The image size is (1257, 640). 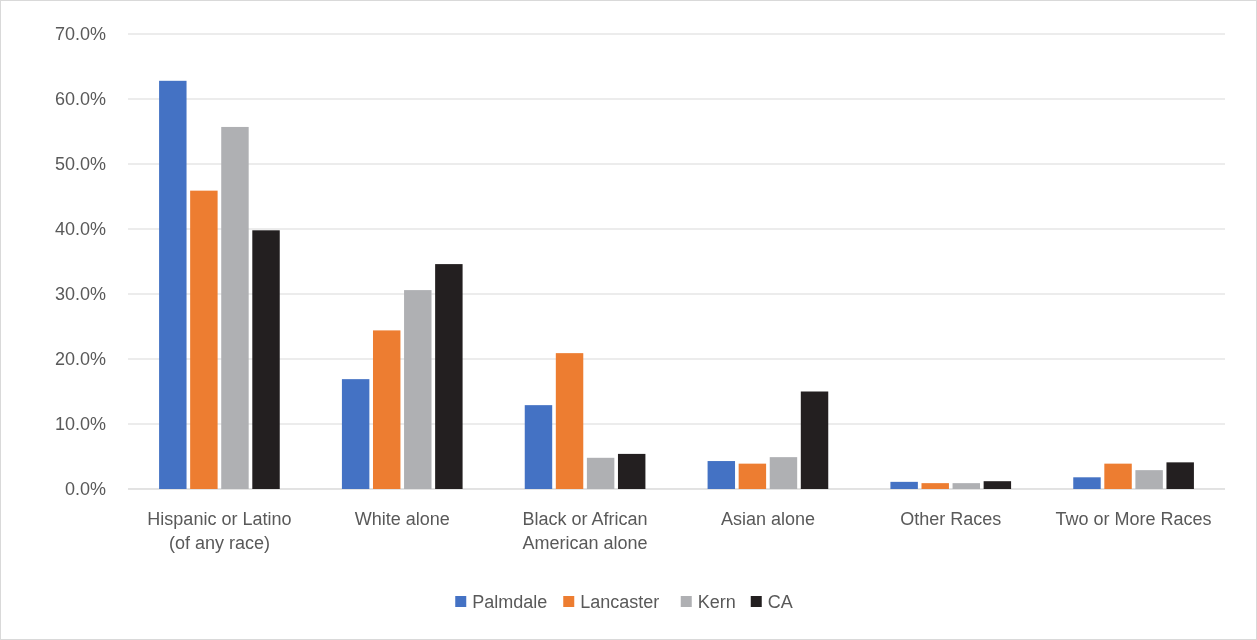 What do you see at coordinates (80, 99) in the screenshot?
I see `y-tick-label: 60.0%` at bounding box center [80, 99].